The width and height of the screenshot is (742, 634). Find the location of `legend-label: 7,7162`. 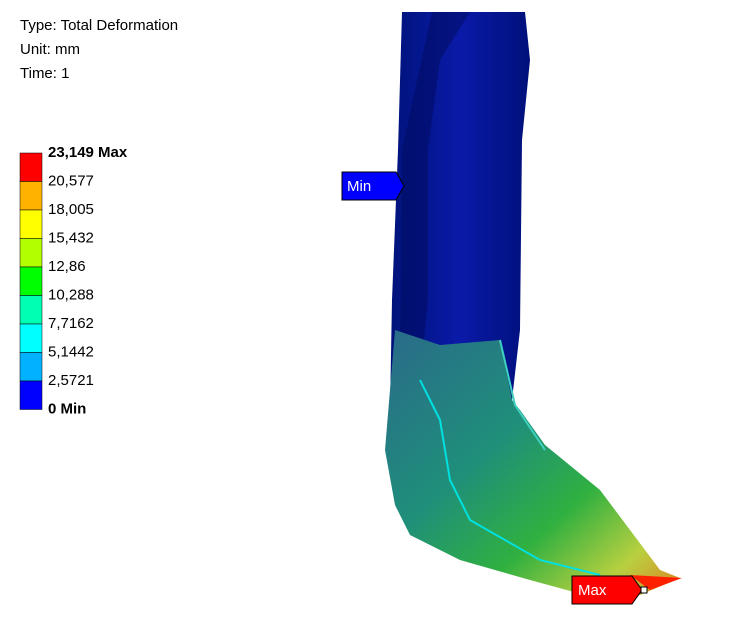

legend-label: 7,7162 is located at coordinates (71, 323).